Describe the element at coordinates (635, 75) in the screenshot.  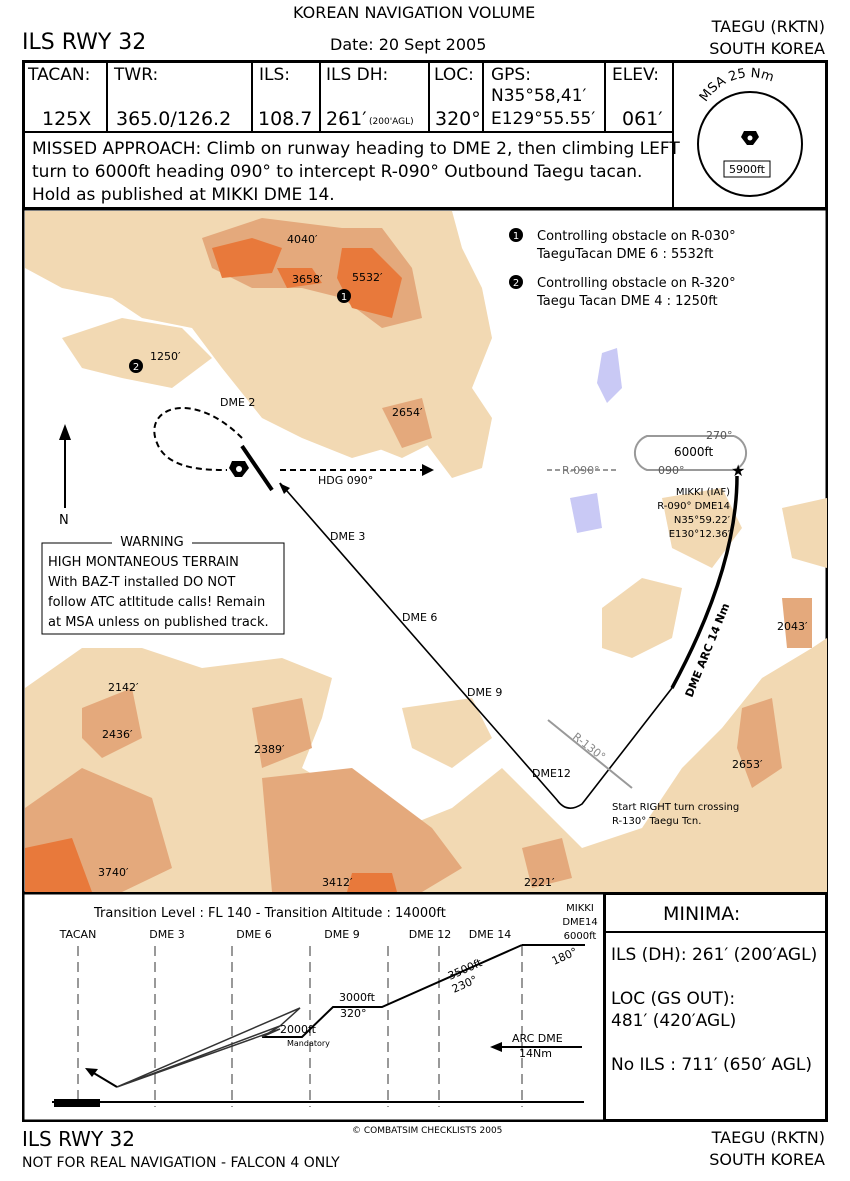
I see `elev-label: ELEV:` at that location.